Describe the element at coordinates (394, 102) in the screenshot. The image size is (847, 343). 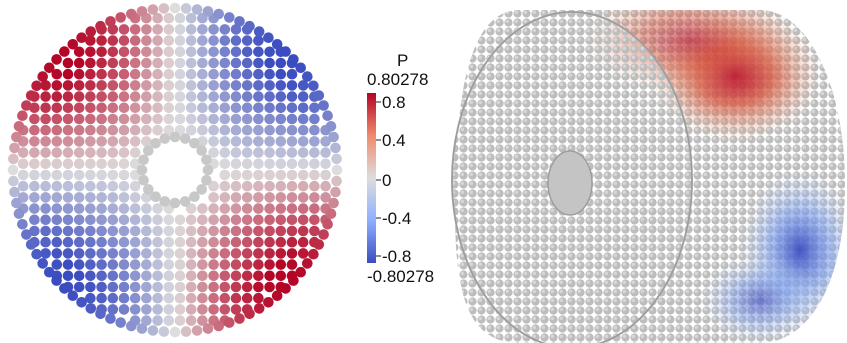
I see `colorbar-tick-label: 0.8` at that location.